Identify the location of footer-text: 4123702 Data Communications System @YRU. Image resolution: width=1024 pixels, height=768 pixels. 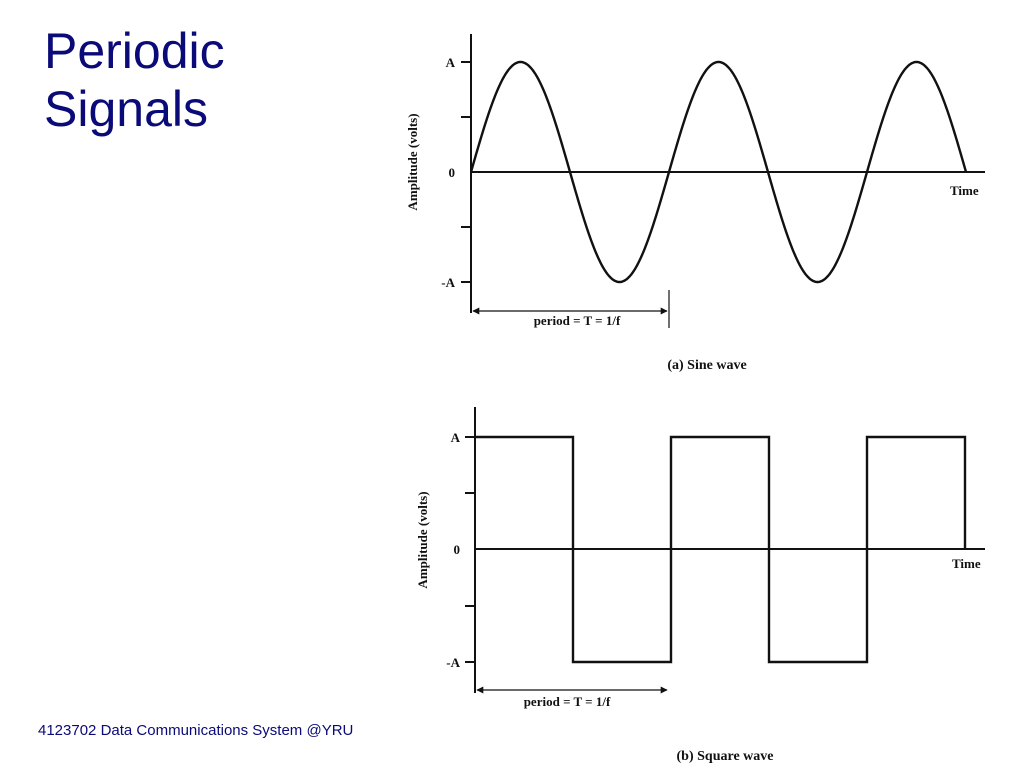
(196, 730).